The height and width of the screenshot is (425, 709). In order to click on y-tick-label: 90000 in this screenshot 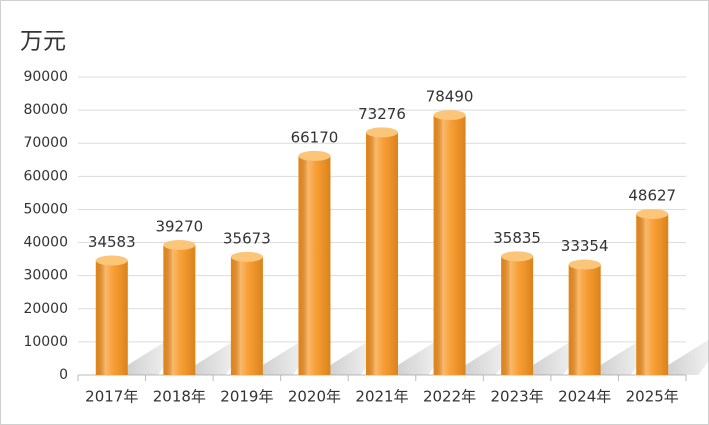, I will do `click(45, 77)`.